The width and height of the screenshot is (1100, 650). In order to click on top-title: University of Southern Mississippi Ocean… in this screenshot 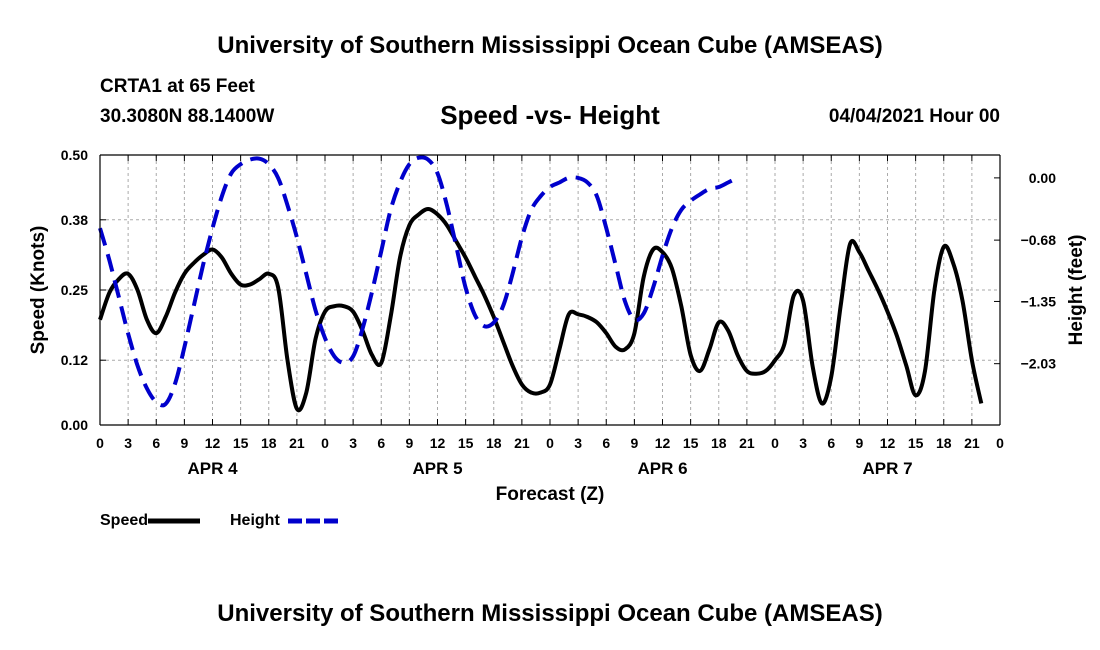, I will do `click(550, 45)`.